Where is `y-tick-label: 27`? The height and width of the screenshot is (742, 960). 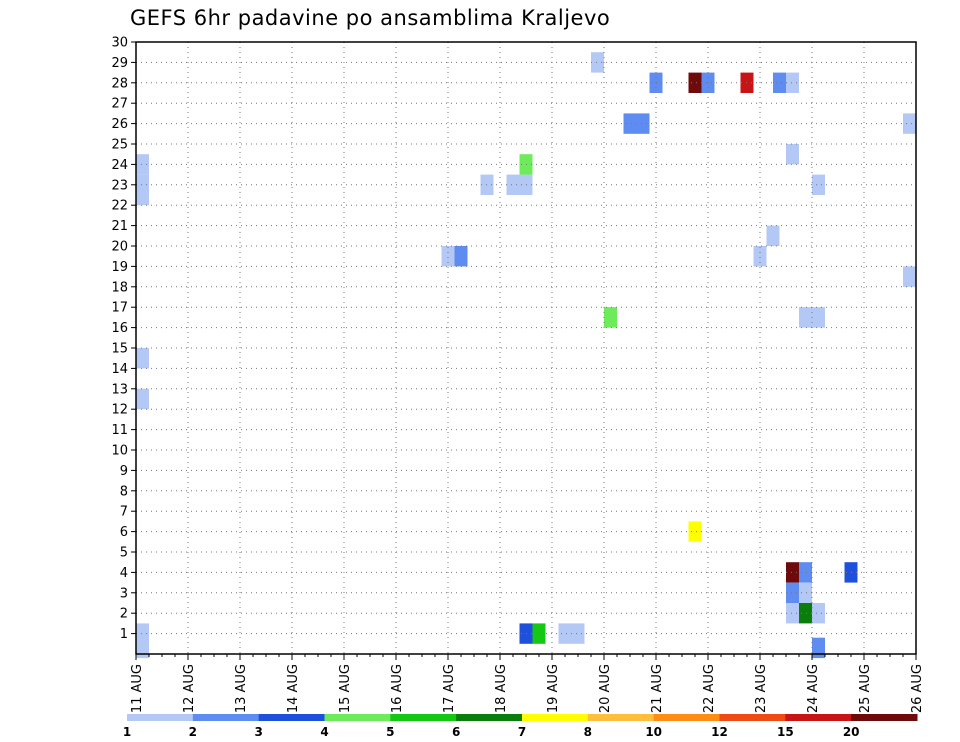 y-tick-label: 27 is located at coordinates (119, 104).